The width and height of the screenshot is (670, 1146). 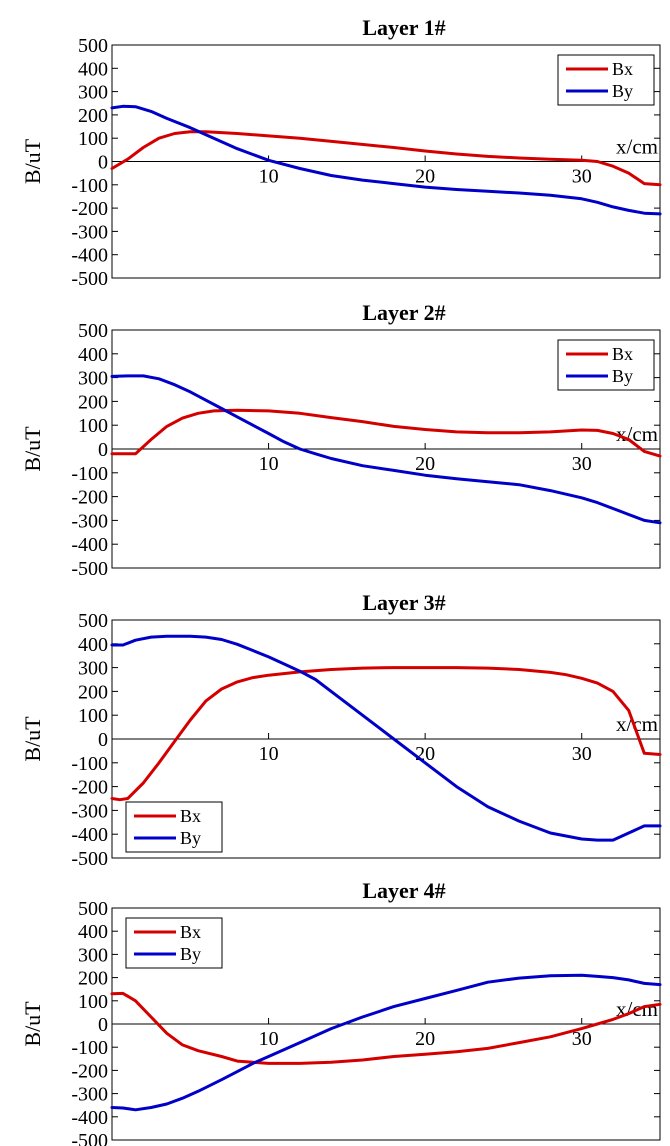 What do you see at coordinates (403, 602) in the screenshot?
I see `chart-title: Layer 3#` at bounding box center [403, 602].